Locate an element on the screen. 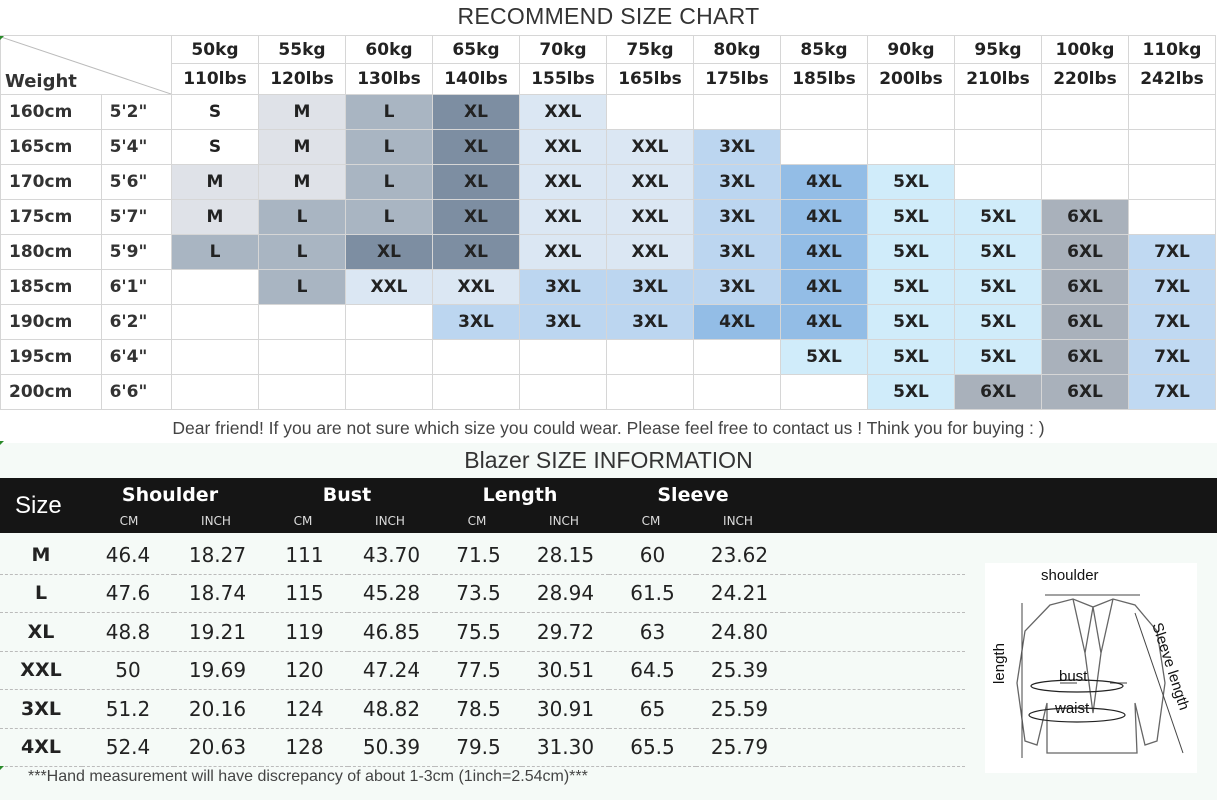 The image size is (1217, 800). size-label: 4XL is located at coordinates (41, 747).